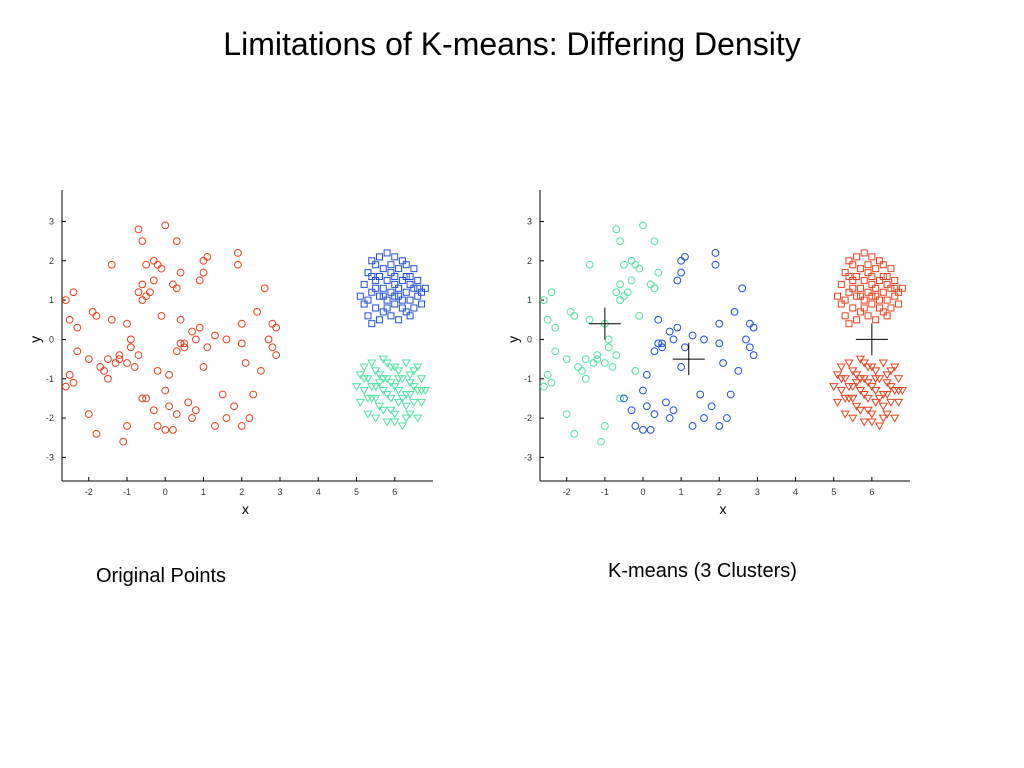  What do you see at coordinates (871, 492) in the screenshot?
I see `x-tick-label: 6` at bounding box center [871, 492].